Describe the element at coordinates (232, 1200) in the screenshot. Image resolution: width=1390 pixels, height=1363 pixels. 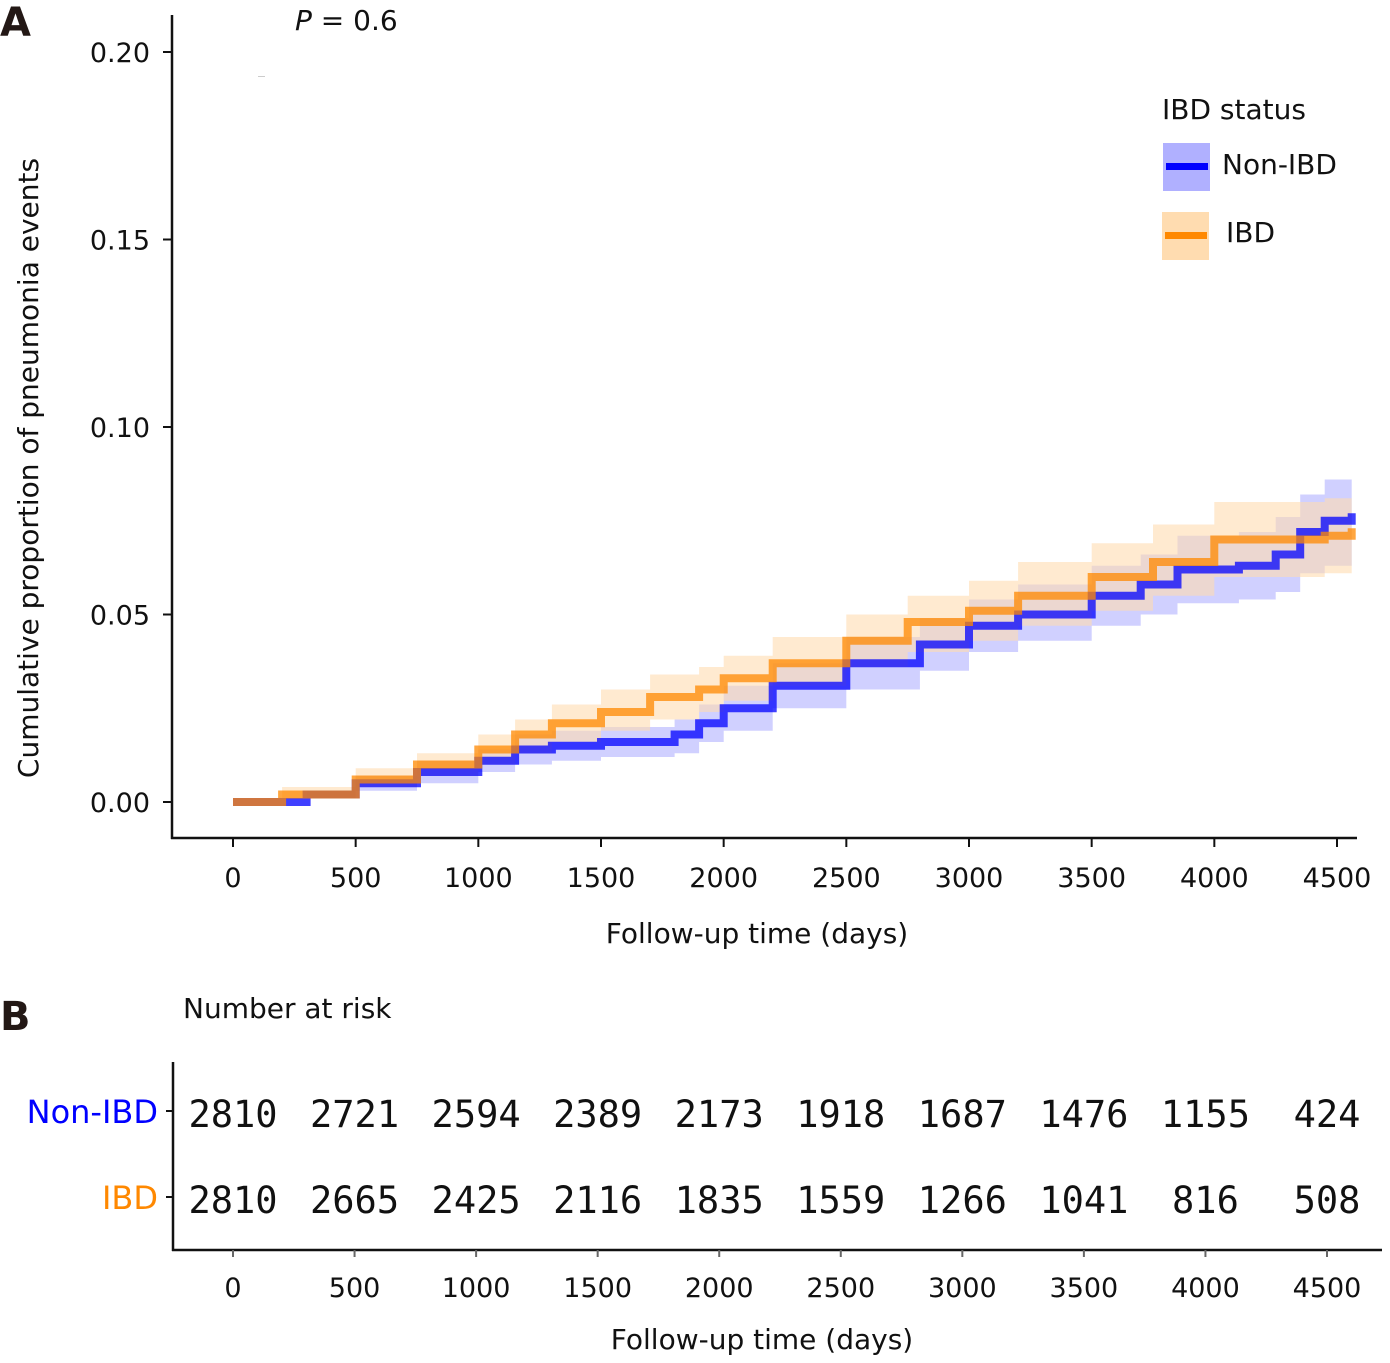
I see `risk-cell-ibd: 2810` at that location.